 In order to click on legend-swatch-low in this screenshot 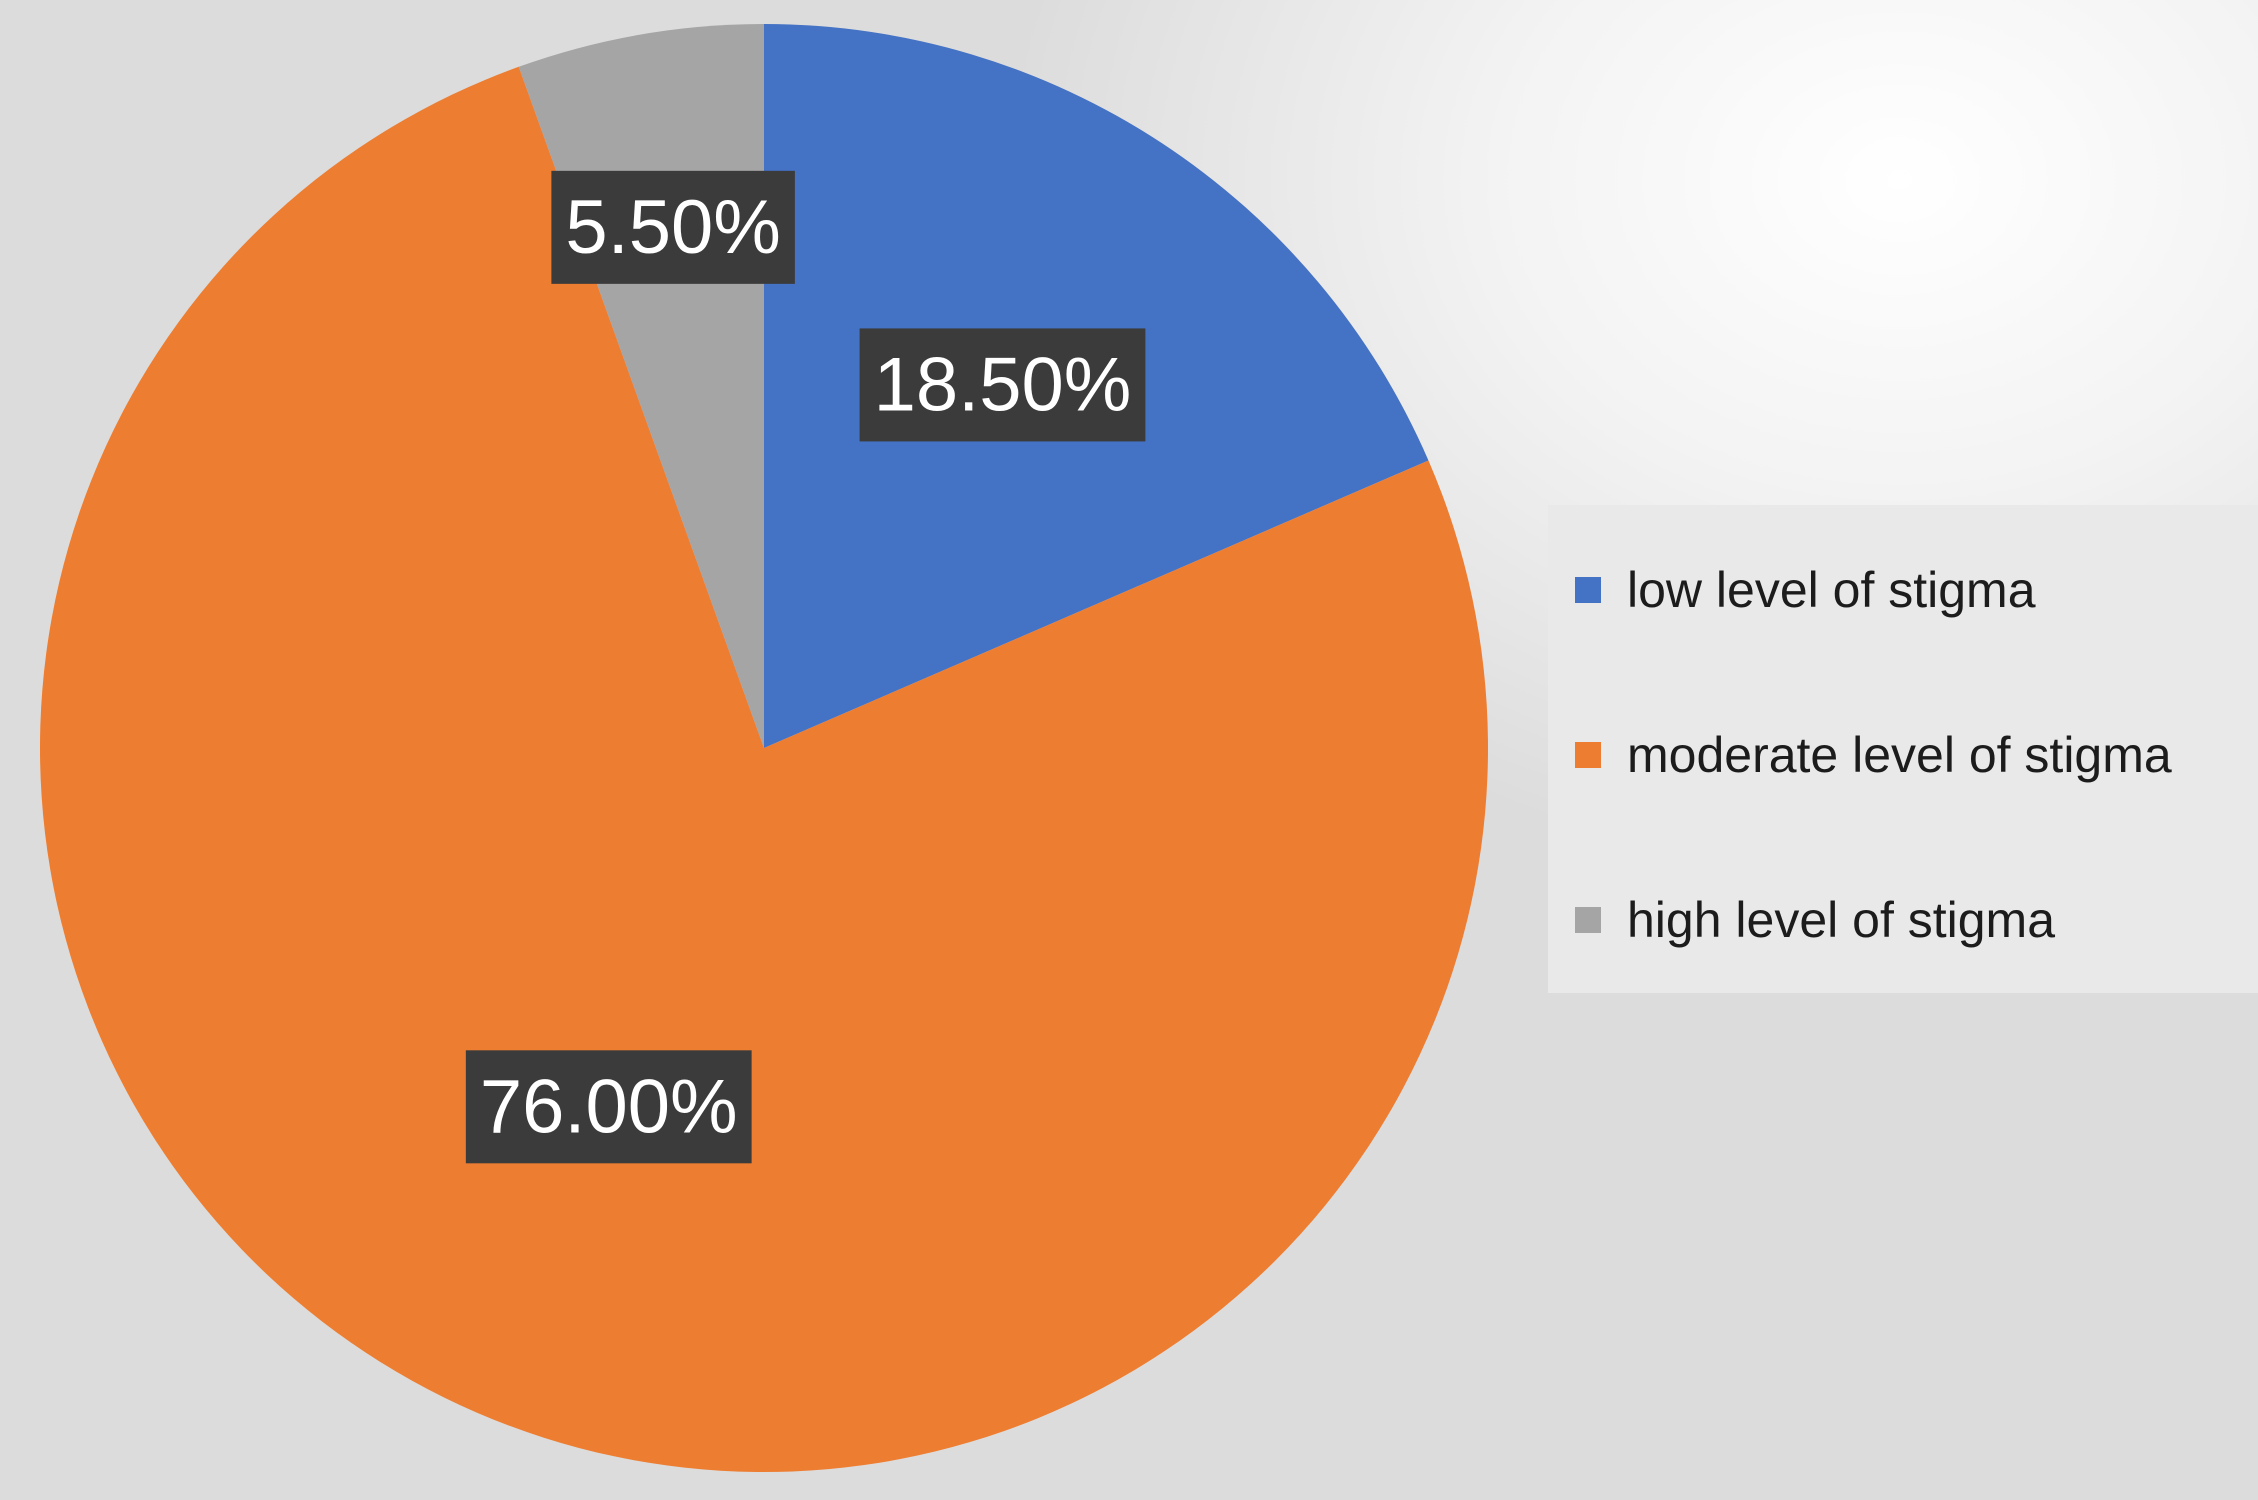, I will do `click(1588, 590)`.